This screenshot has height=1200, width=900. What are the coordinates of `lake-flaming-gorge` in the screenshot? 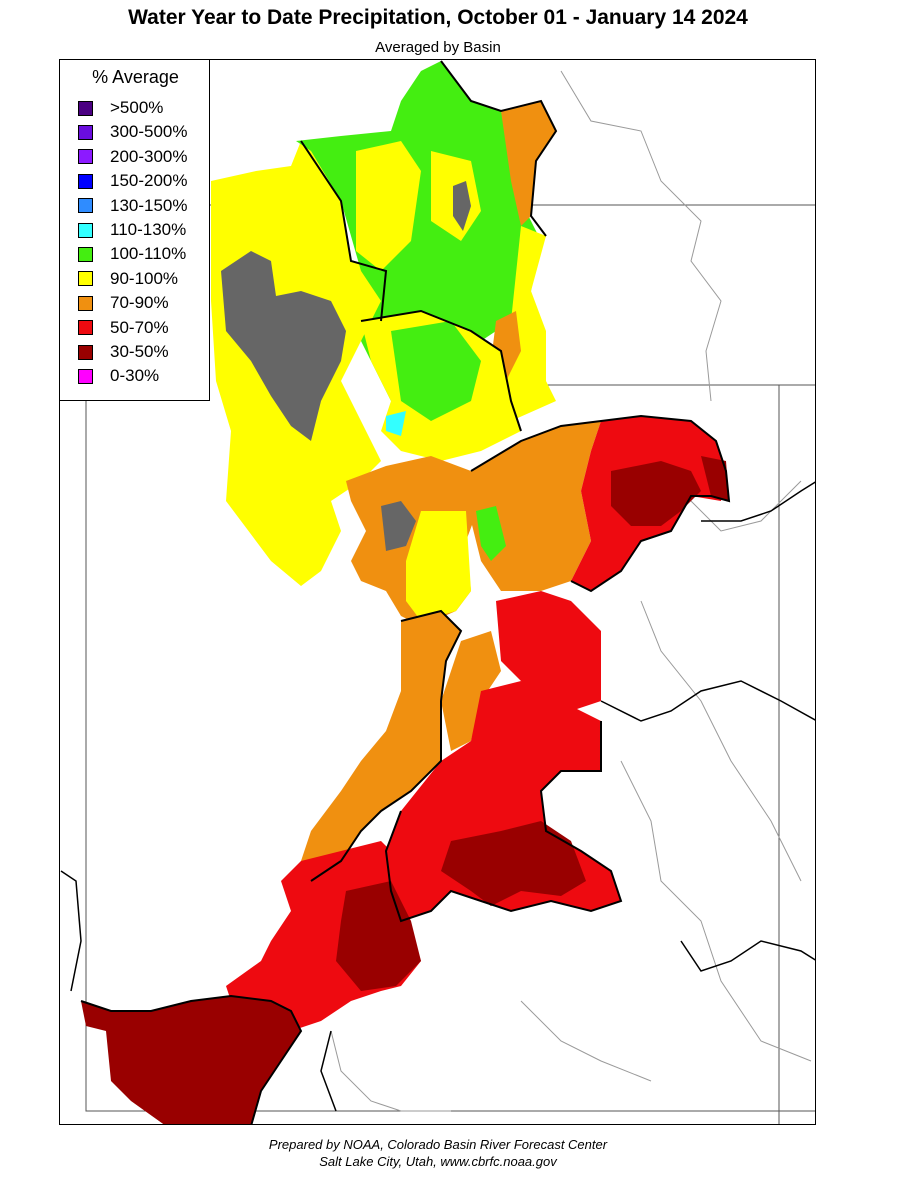 It's located at (462, 206).